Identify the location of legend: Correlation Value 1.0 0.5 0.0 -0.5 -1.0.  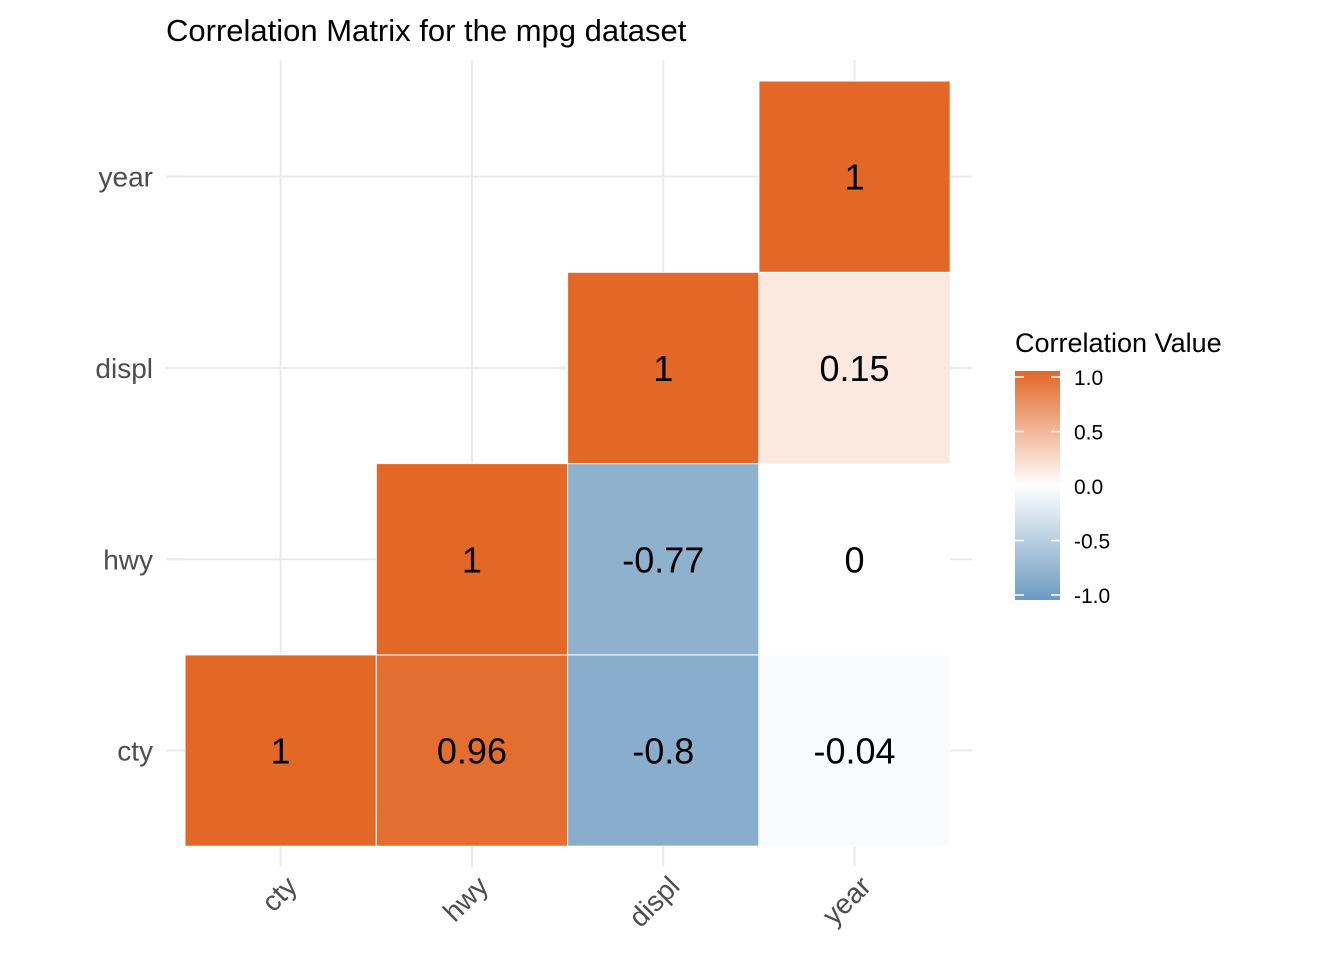
(1118, 468).